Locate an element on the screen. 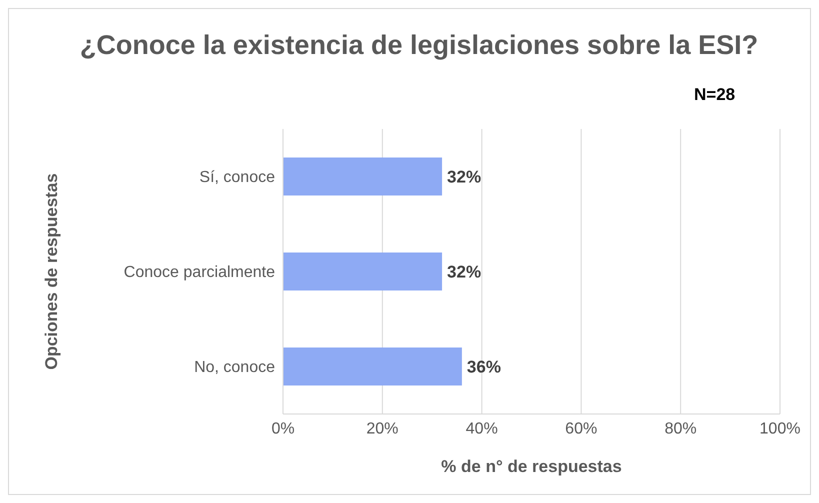 Image resolution: width=819 pixels, height=503 pixels. x-tick-label: 0% is located at coordinates (283, 429).